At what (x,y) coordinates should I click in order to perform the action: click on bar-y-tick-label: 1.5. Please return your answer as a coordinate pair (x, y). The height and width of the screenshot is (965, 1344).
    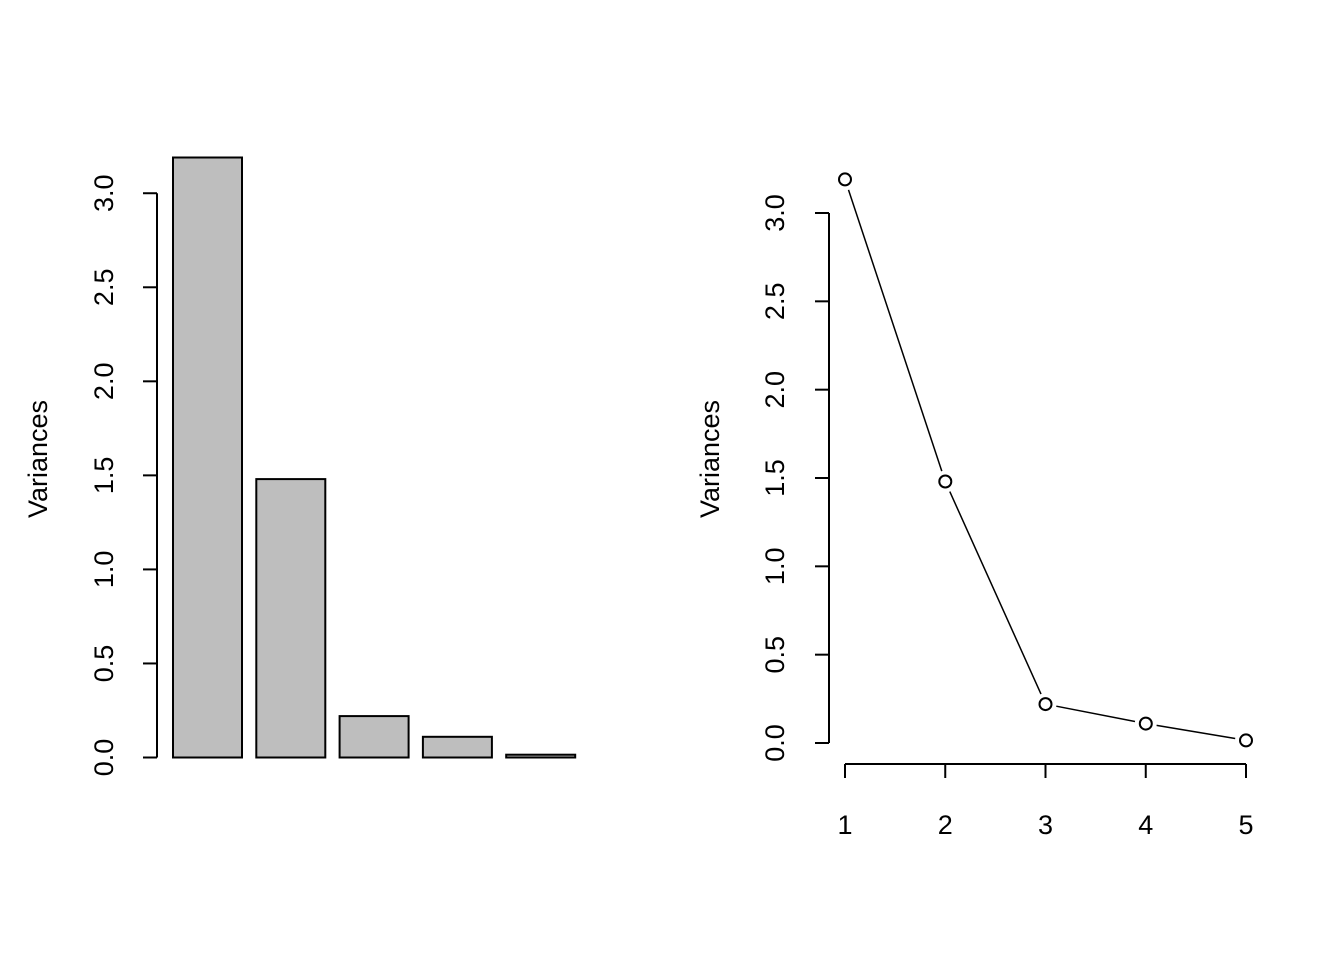
    Looking at the image, I should click on (104, 476).